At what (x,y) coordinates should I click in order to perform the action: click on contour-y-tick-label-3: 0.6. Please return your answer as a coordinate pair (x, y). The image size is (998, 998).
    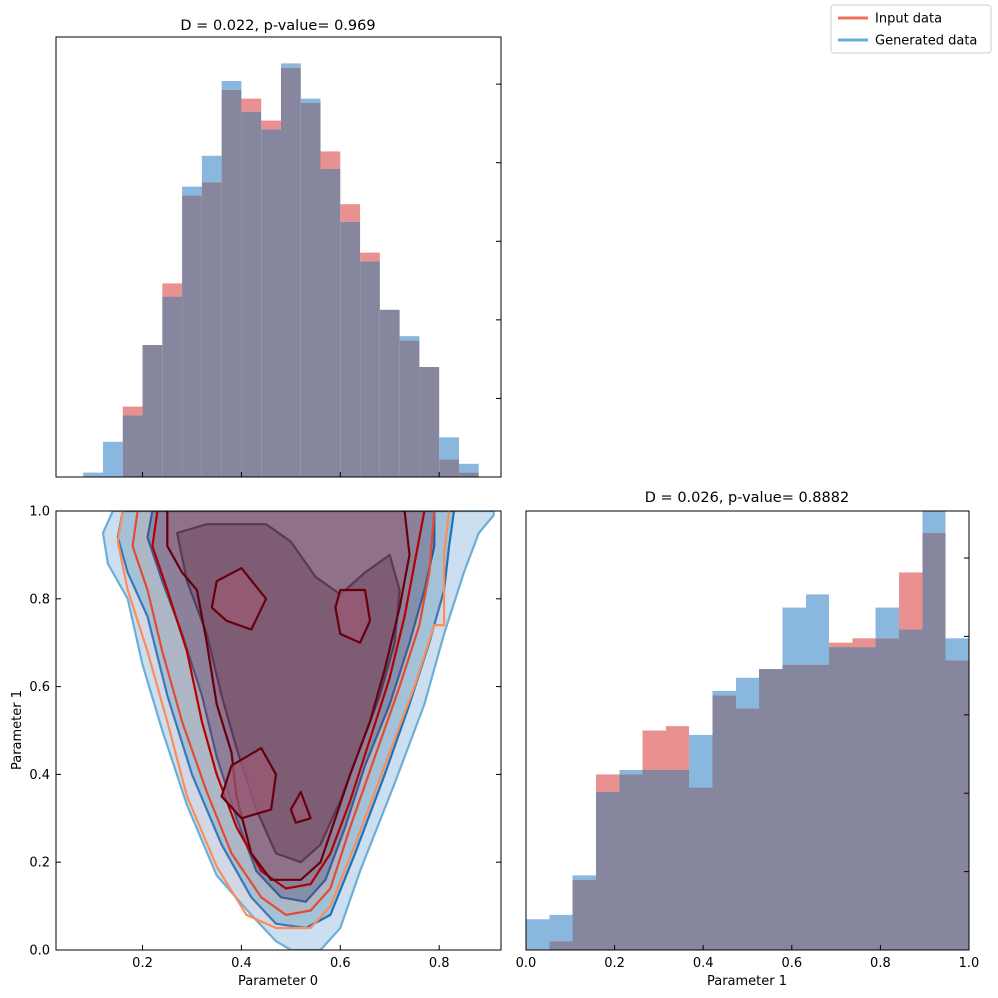
    Looking at the image, I should click on (39, 687).